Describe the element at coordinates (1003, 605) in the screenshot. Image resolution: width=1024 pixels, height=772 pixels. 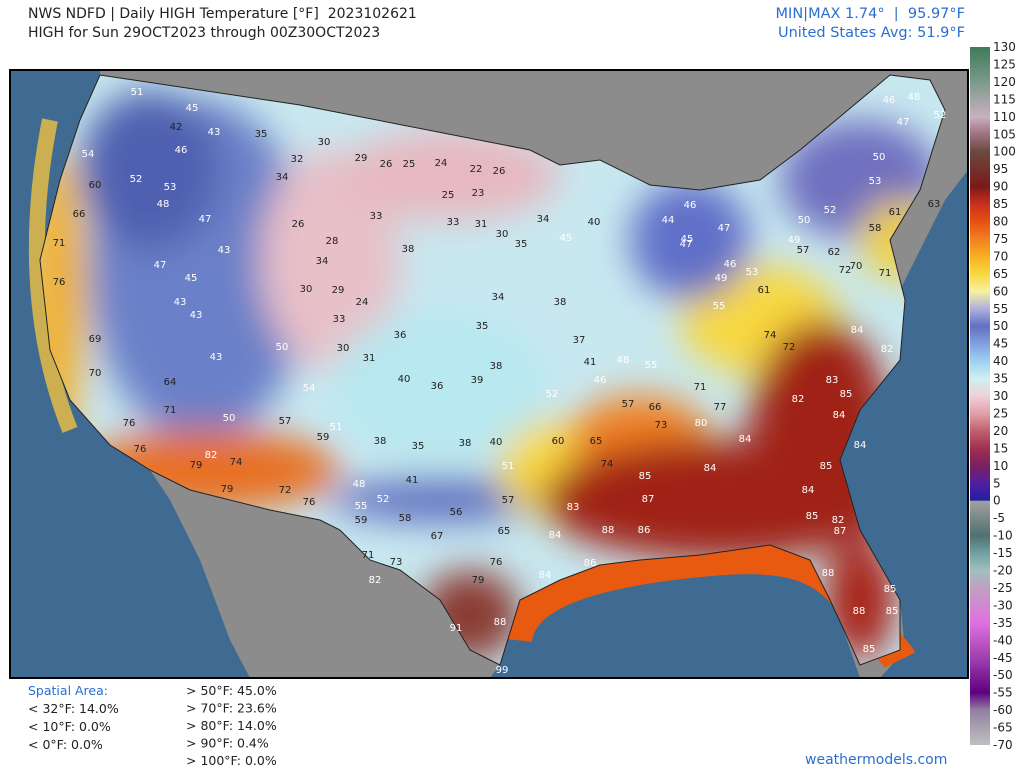
I see `colorbar-label: -30` at that location.